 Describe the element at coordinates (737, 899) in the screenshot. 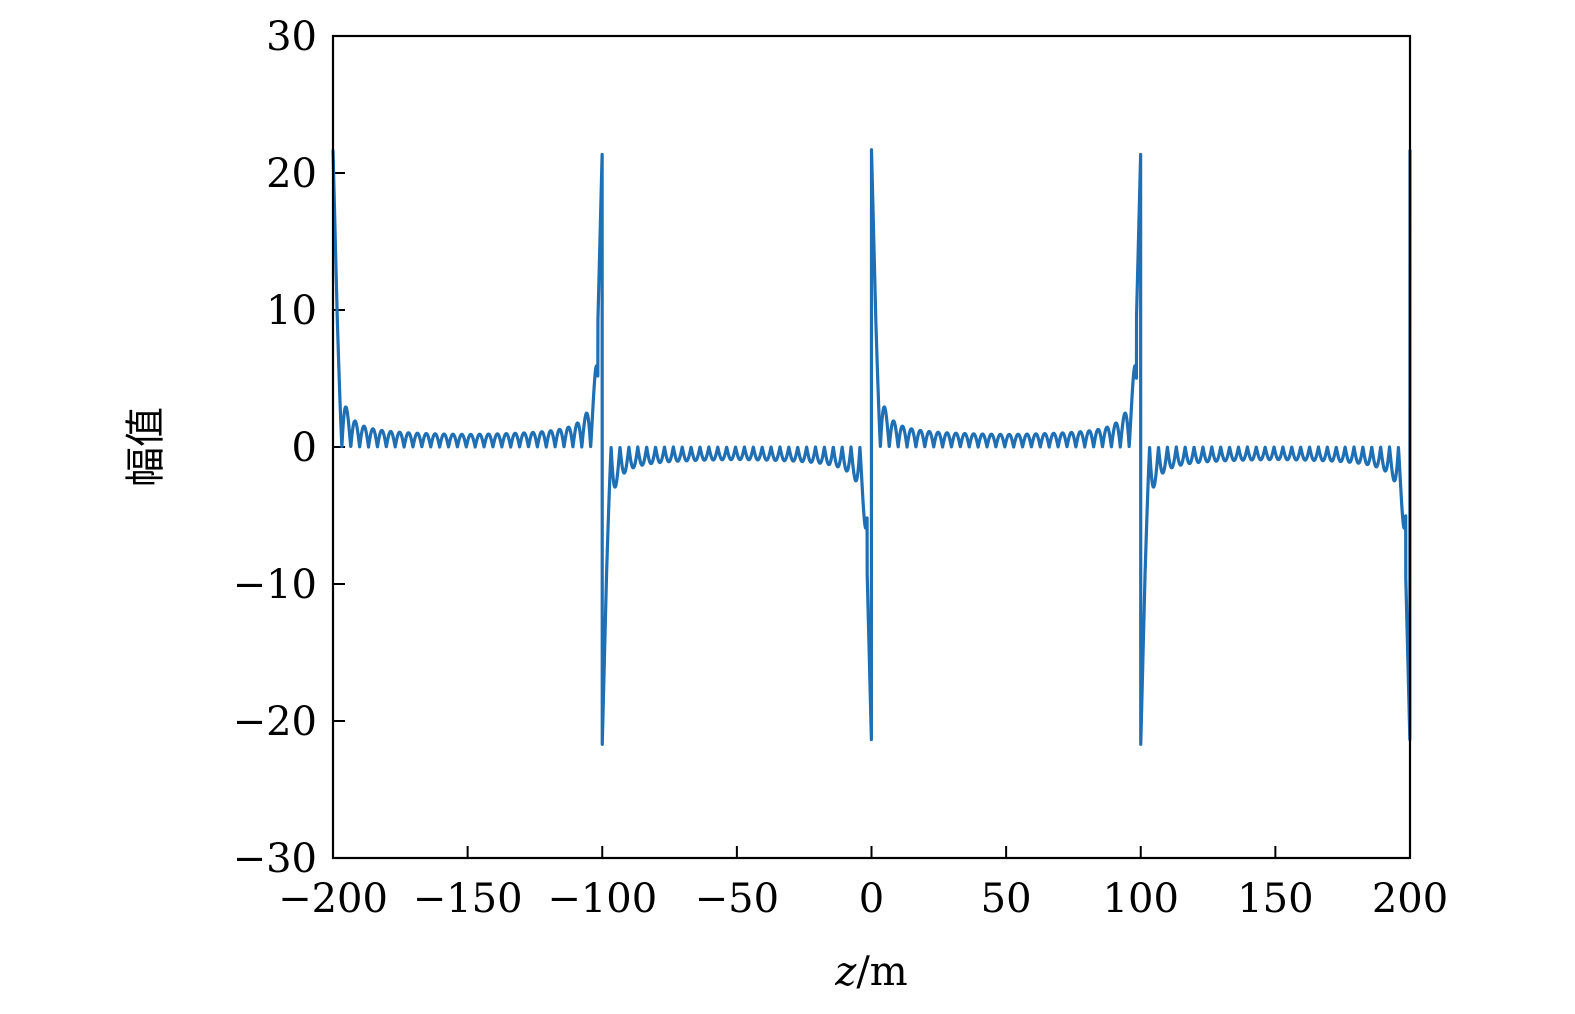

I see `x-tick-label: −50` at that location.